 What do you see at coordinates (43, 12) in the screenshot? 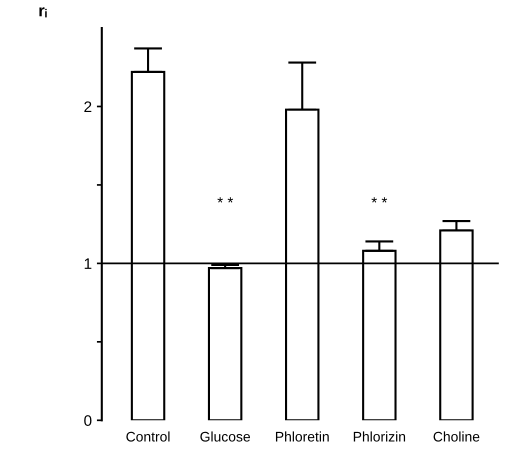
I see `y-axis-title: rᵢ` at bounding box center [43, 12].